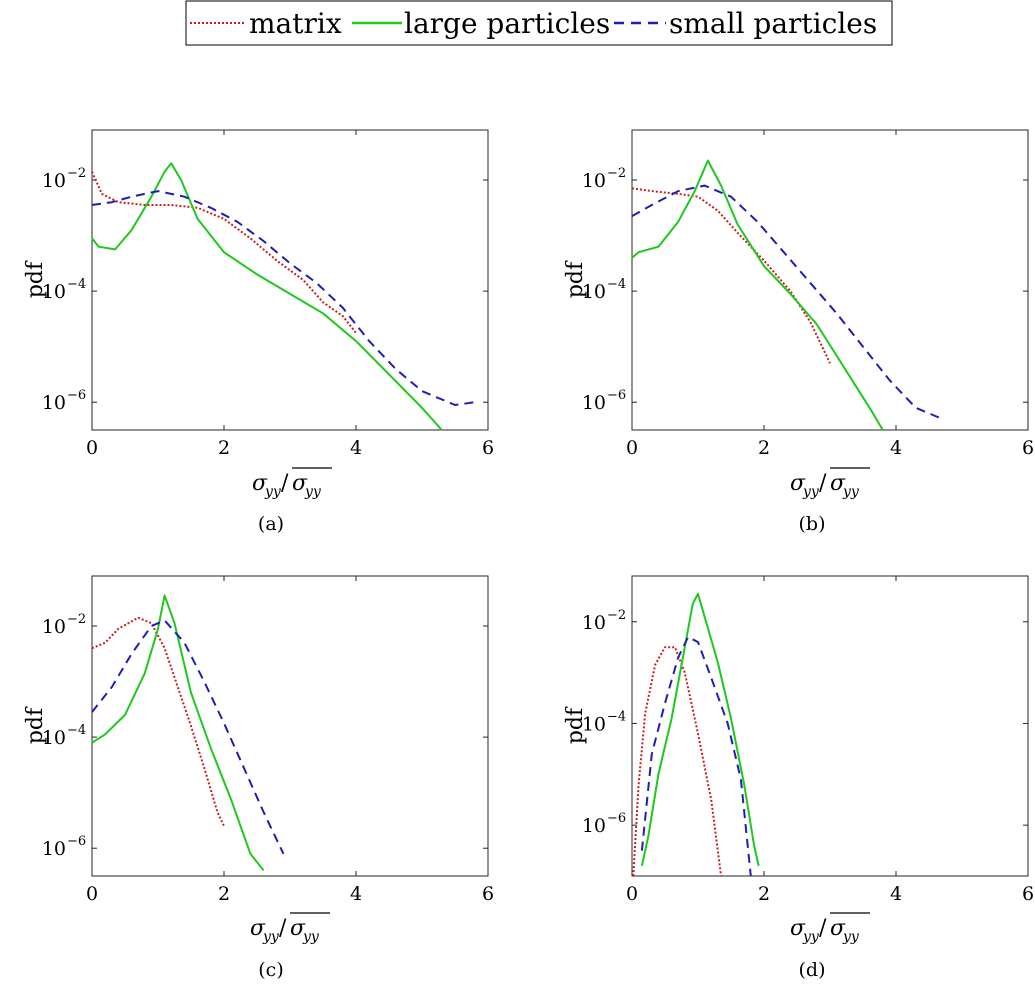  Describe the element at coordinates (295, 23) in the screenshot. I see `legend-label-matrix: matrix` at that location.